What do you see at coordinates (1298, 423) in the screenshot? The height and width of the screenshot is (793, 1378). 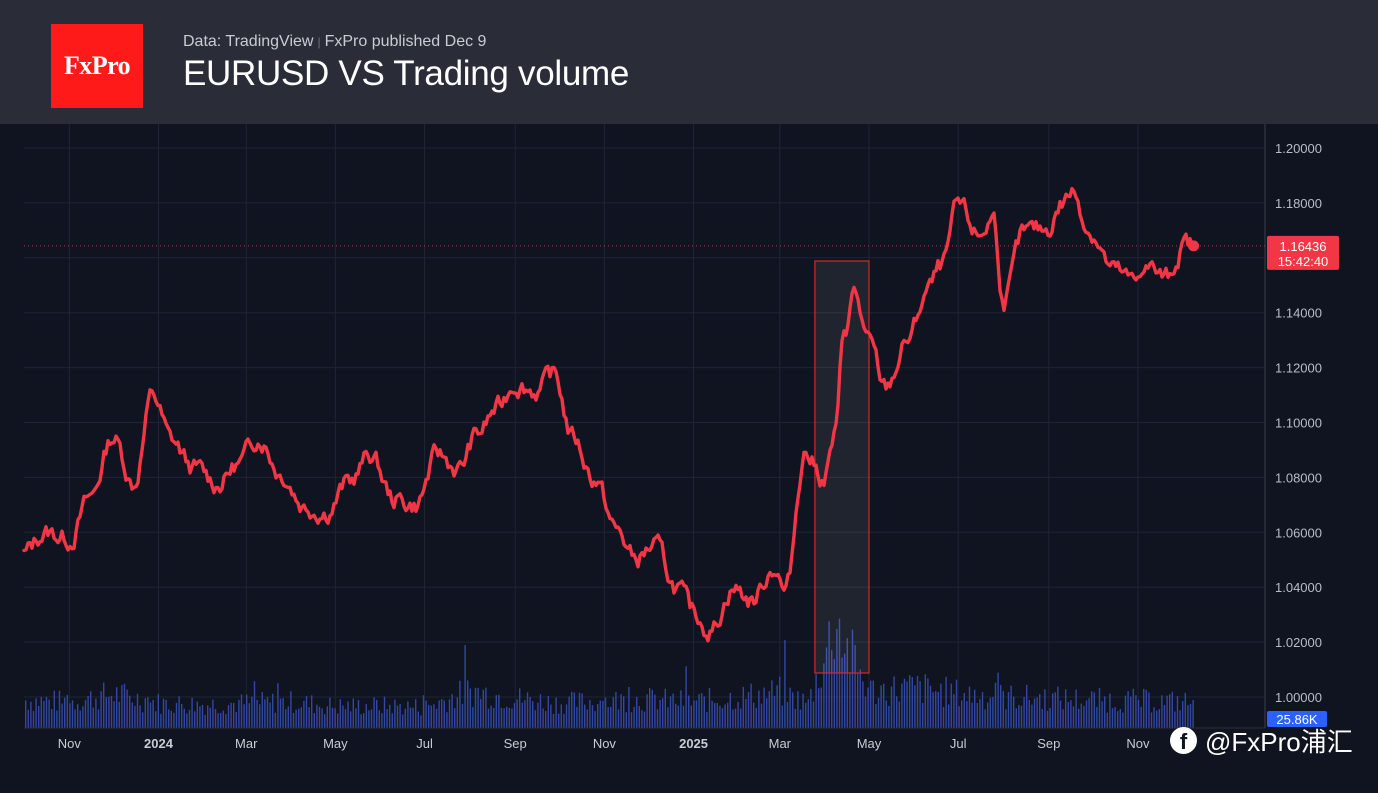 I see `y-tick-label: 1.10000` at bounding box center [1298, 423].